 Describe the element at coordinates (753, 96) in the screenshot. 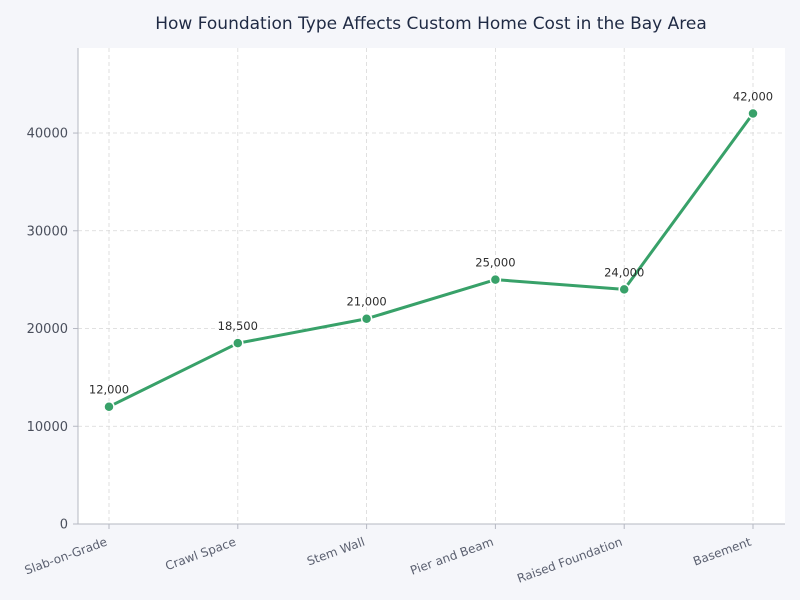

I see `data-label: 42,000` at that location.